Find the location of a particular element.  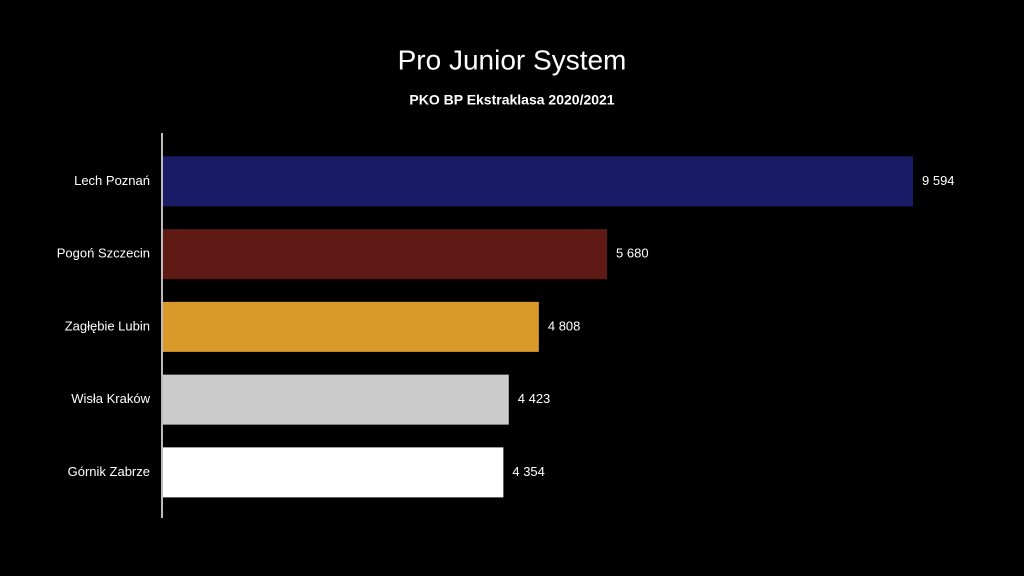

chart-subtitle: PKO BP Ekstraklasa 2020/2021 is located at coordinates (511, 100).